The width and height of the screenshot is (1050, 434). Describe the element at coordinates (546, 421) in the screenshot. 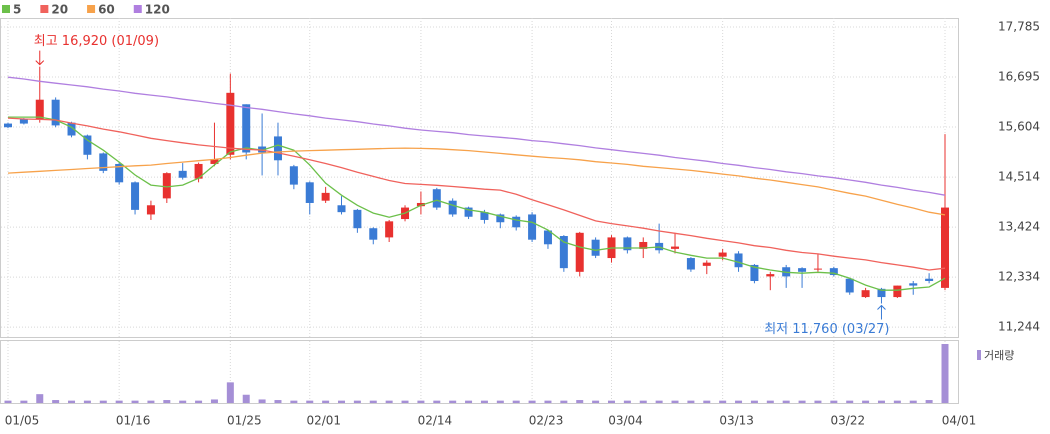

I see `x-tick-label: 02/23` at that location.